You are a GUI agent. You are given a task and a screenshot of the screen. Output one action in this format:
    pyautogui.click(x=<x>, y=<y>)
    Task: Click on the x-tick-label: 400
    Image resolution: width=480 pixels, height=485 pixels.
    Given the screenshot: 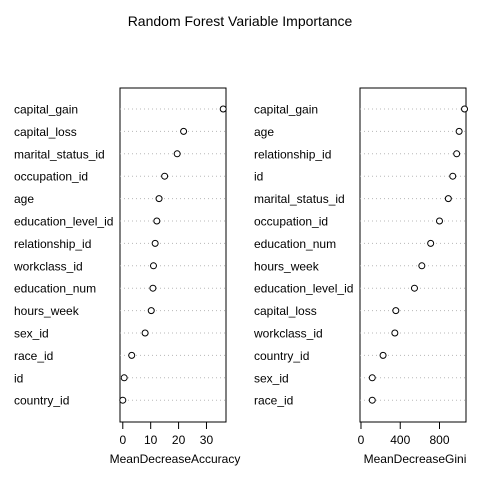 What is the action you would take?
    pyautogui.click(x=400, y=440)
    